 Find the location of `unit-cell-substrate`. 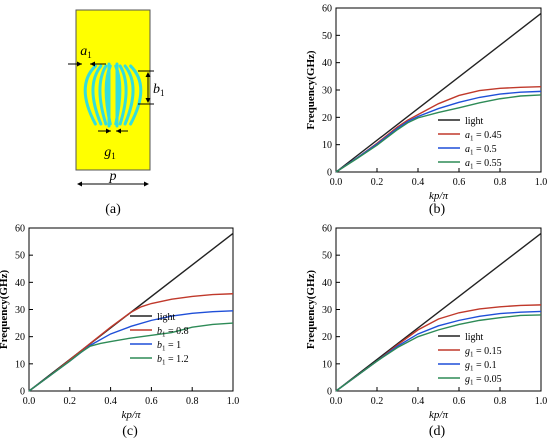

unit-cell-substrate is located at coordinates (113, 90).